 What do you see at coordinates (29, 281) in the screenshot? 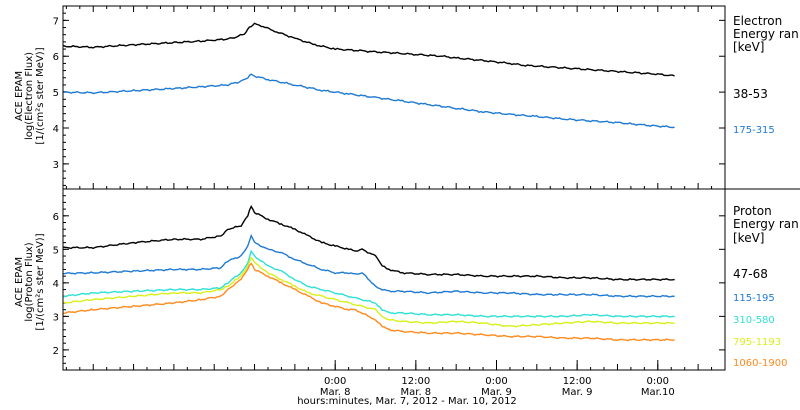
I see `proton-ylabel-line2: log(Proton Flux)` at bounding box center [29, 281].